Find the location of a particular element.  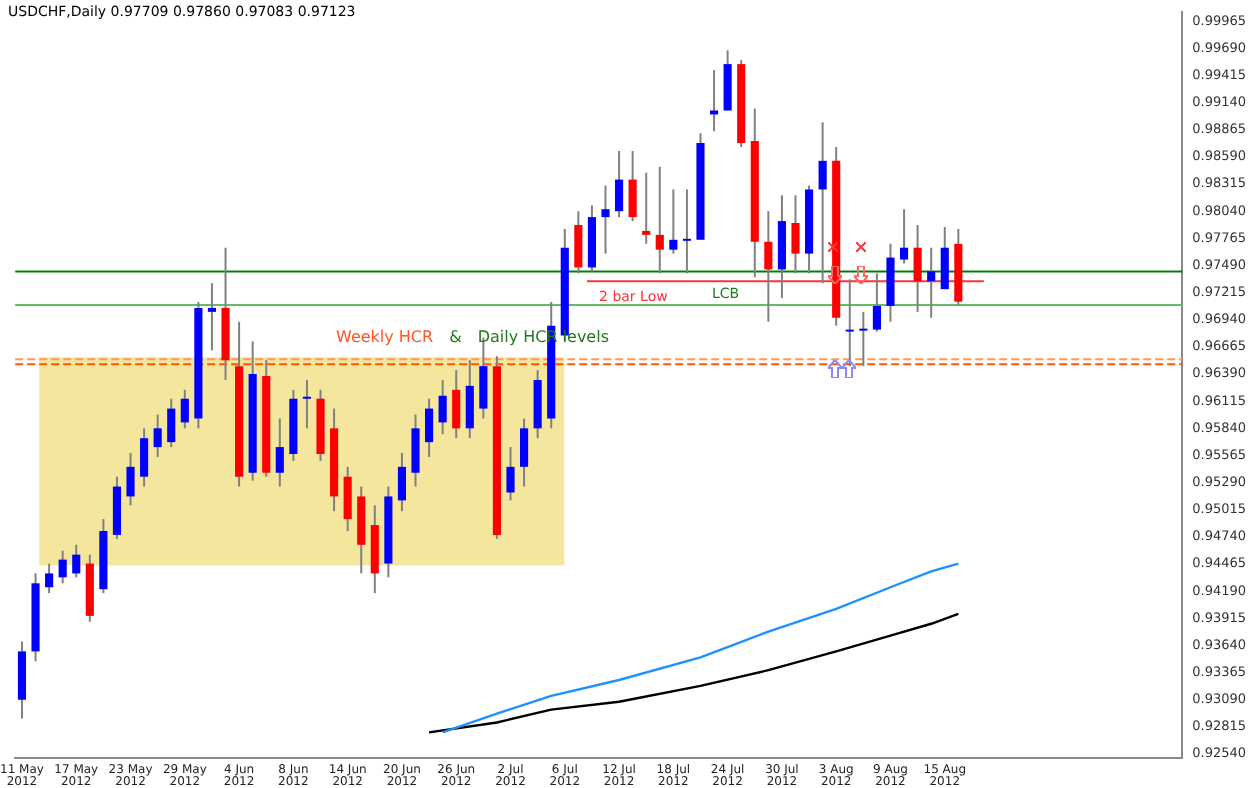

annotation: Weekly HCR is located at coordinates (385, 337).